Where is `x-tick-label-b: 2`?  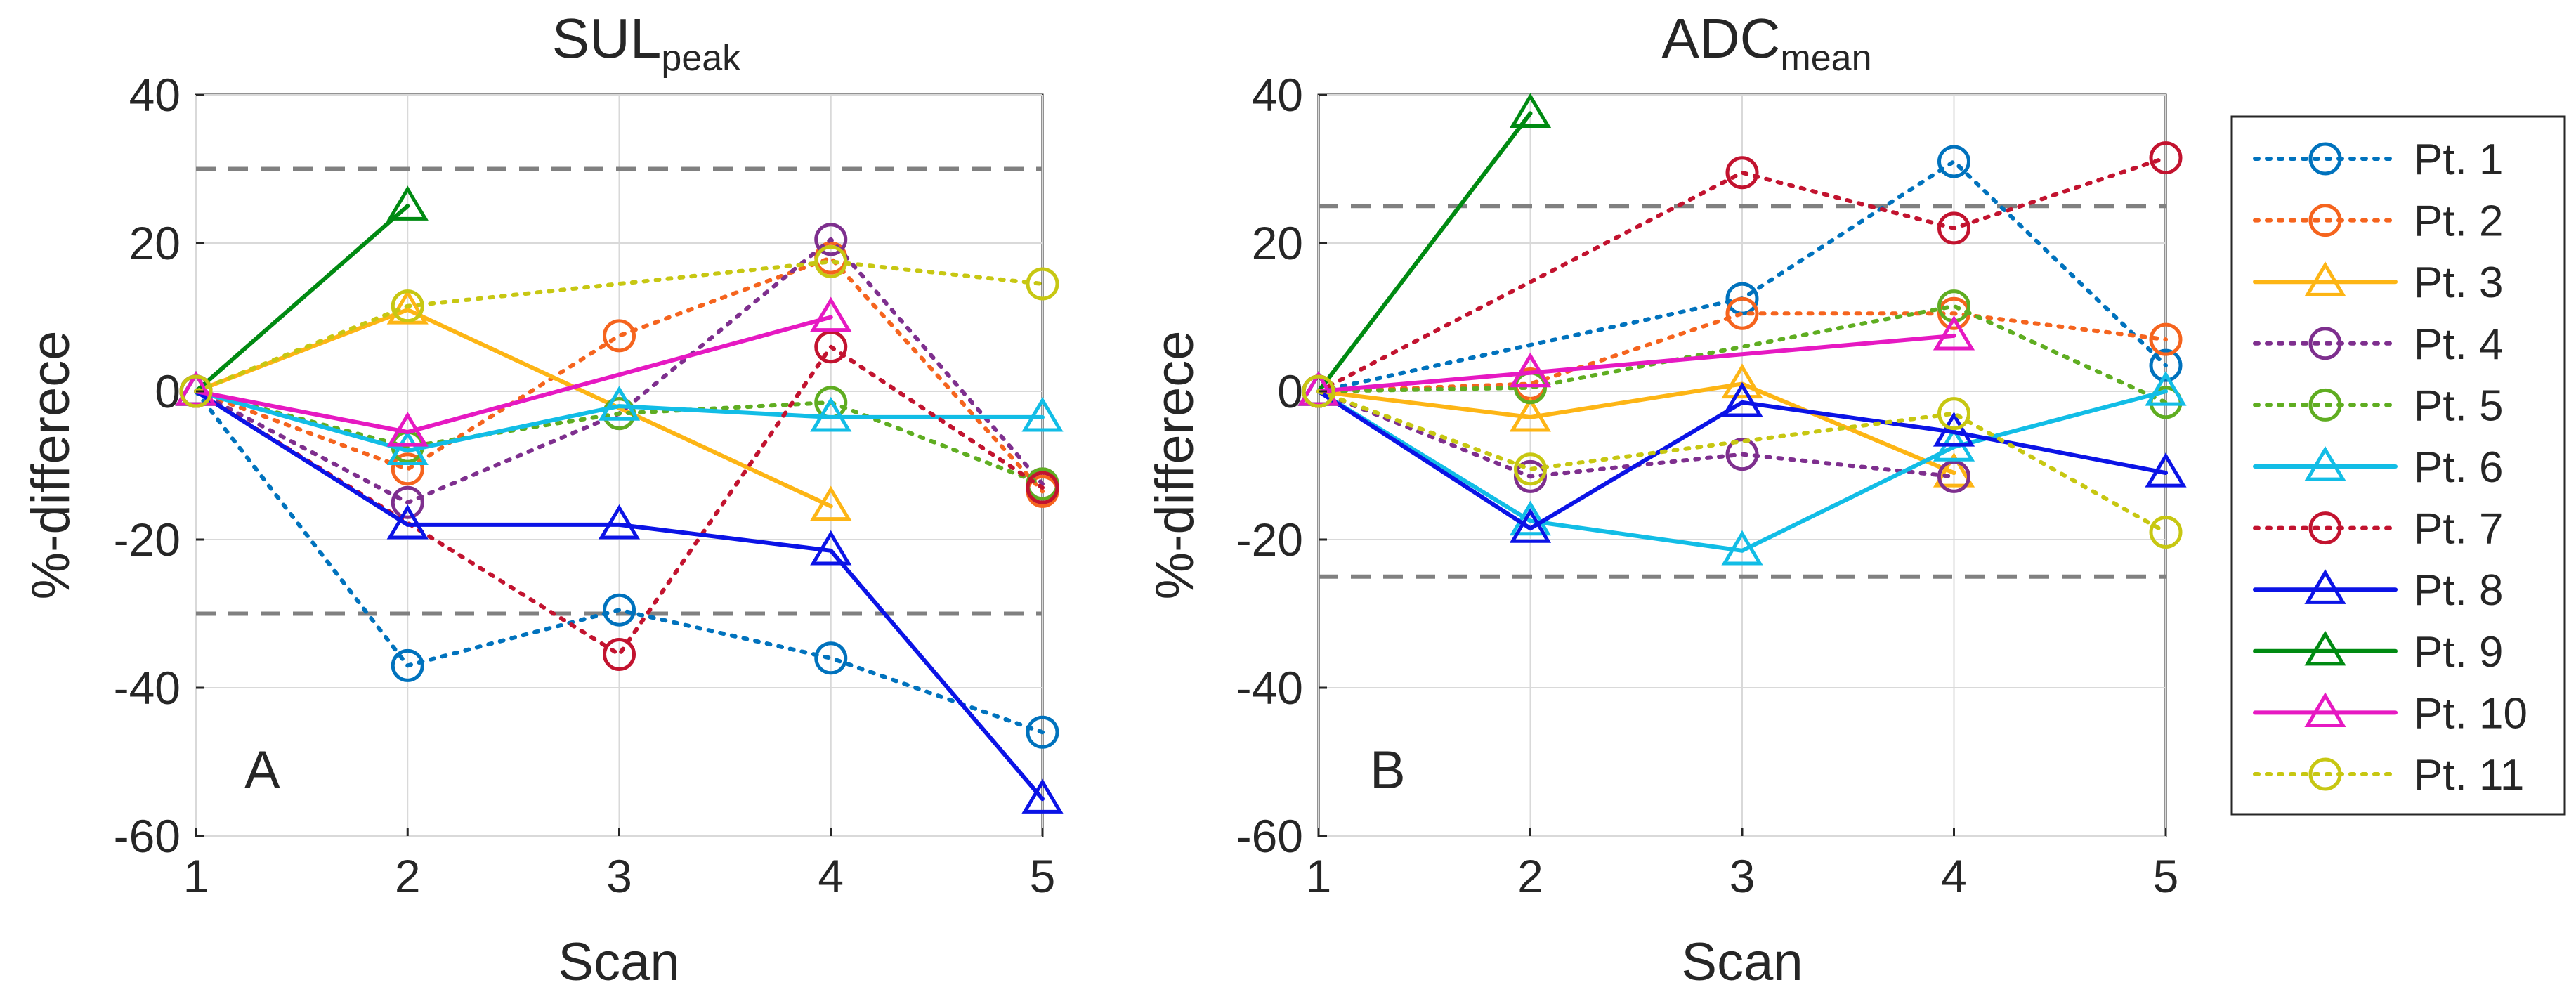
x-tick-label-b: 2 is located at coordinates (1530, 876).